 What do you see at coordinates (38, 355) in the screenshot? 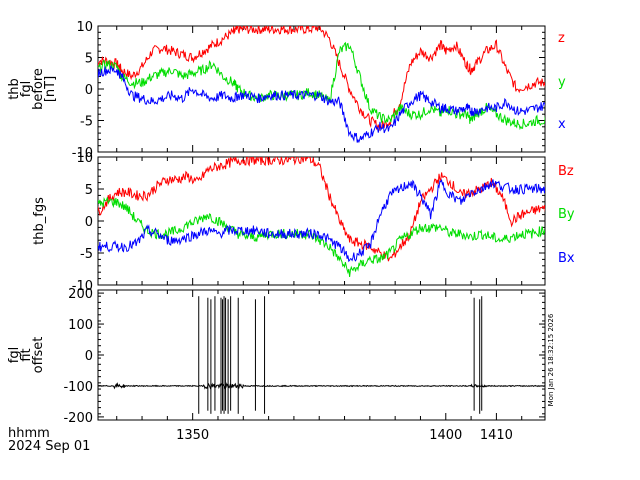
I see `y-axis-label: offset` at bounding box center [38, 355].